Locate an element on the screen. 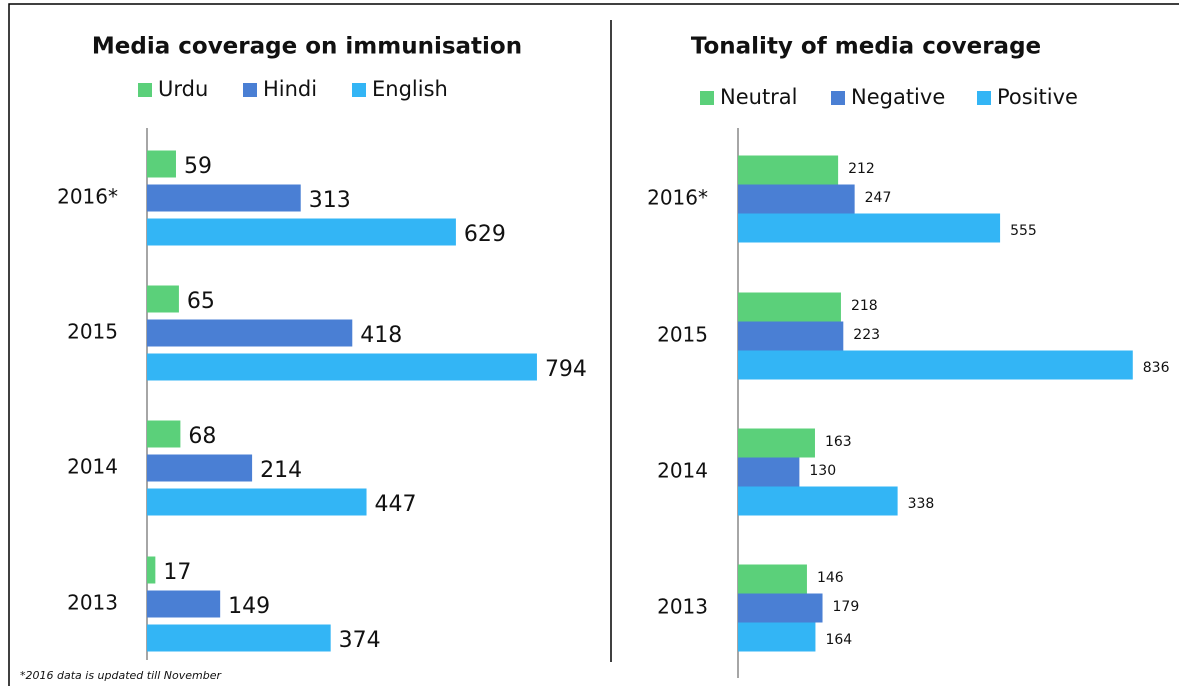  legend-label: Neutral is located at coordinates (759, 97).